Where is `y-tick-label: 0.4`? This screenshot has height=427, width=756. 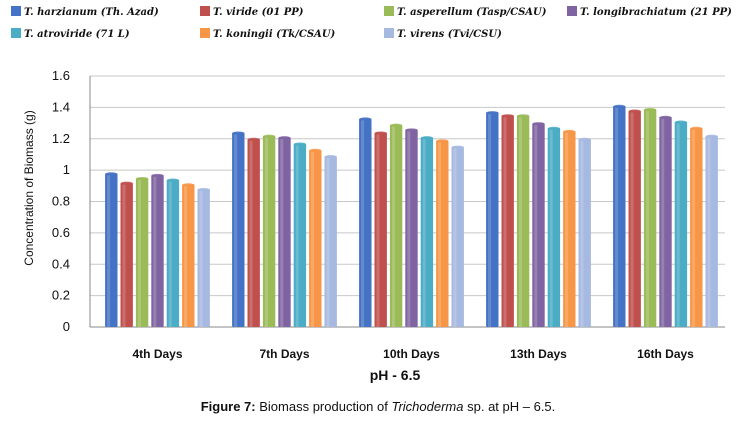 y-tick-label: 0.4 is located at coordinates (61, 263).